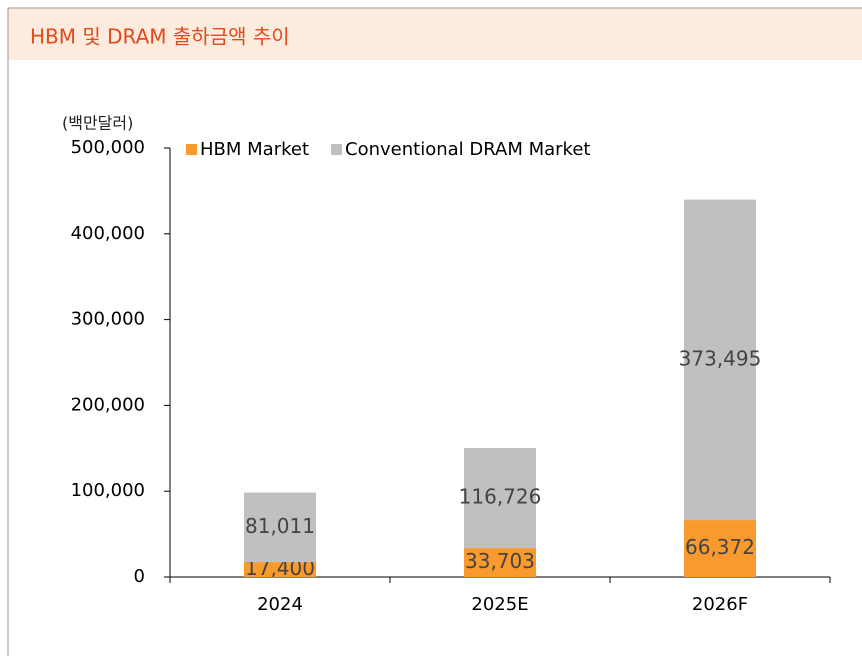 Image resolution: width=862 pixels, height=660 pixels. I want to click on data-label: 33,703, so click(500, 561).